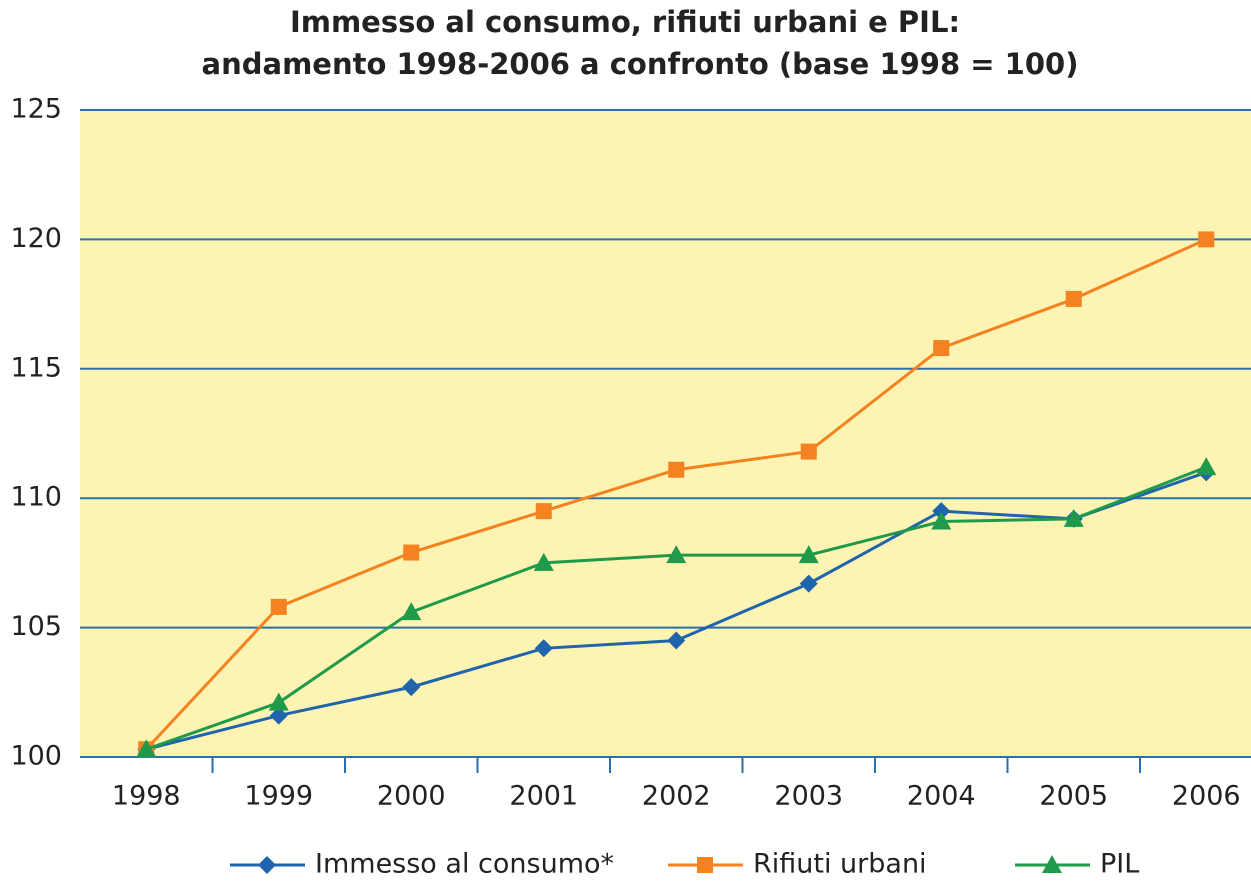 This screenshot has height=883, width=1251. Describe the element at coordinates (1073, 796) in the screenshot. I see `x-tick-label: 2005` at that location.